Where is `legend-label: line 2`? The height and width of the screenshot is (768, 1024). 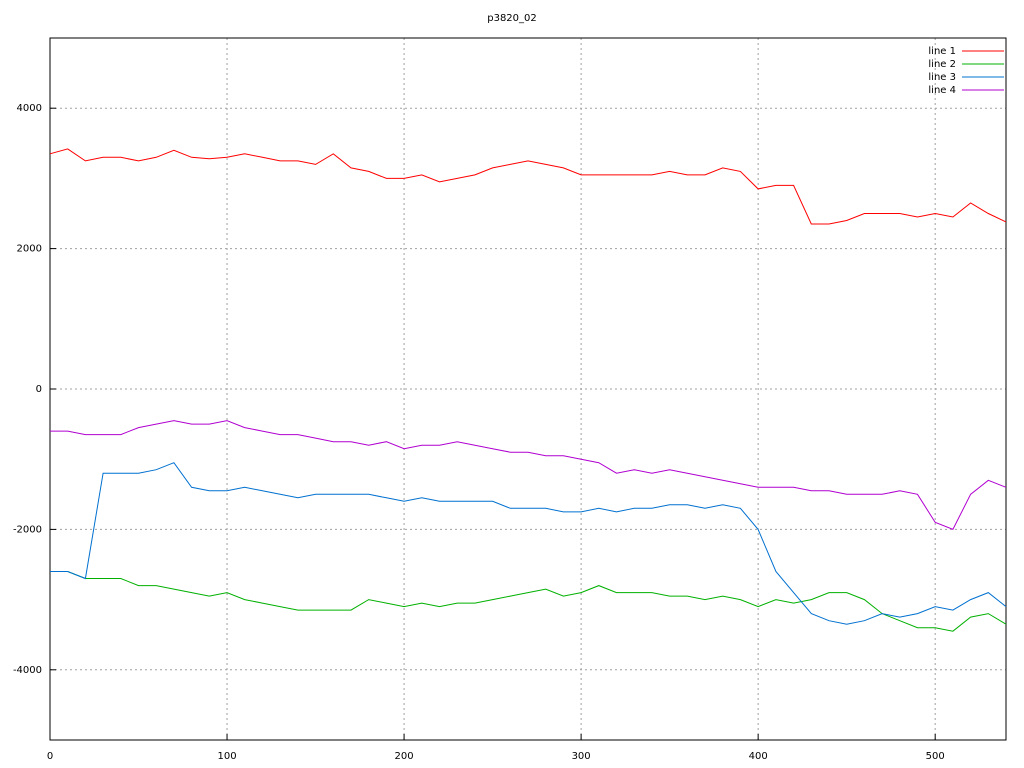 legend-label: line 2 is located at coordinates (942, 64).